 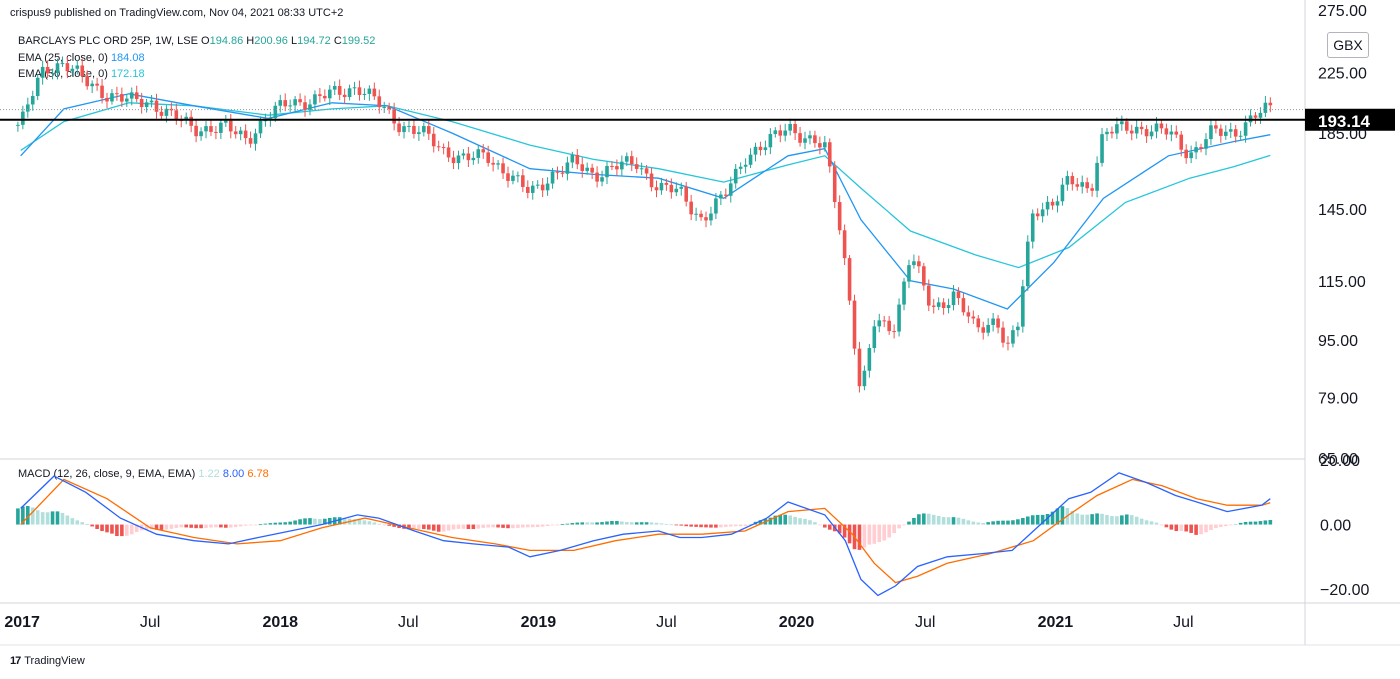 I want to click on legend-macd-label: MACD (12, 26, close, 9, EMA, EMA), so click(x=107, y=474).